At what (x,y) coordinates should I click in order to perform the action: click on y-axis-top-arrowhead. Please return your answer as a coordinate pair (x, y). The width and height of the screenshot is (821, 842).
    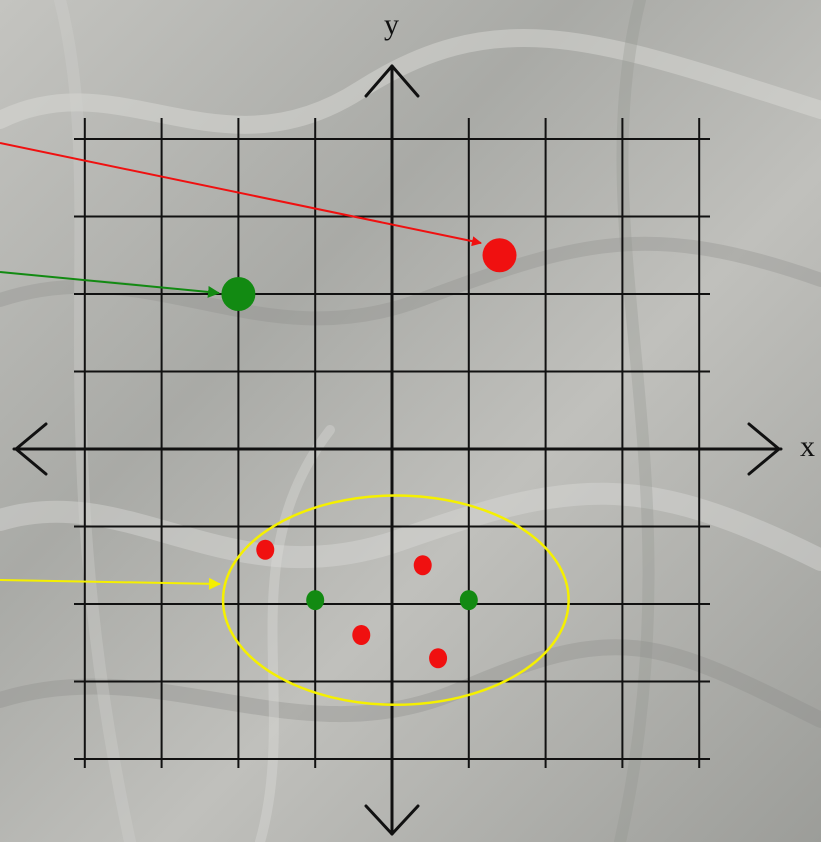
    Looking at the image, I should click on (392, 81).